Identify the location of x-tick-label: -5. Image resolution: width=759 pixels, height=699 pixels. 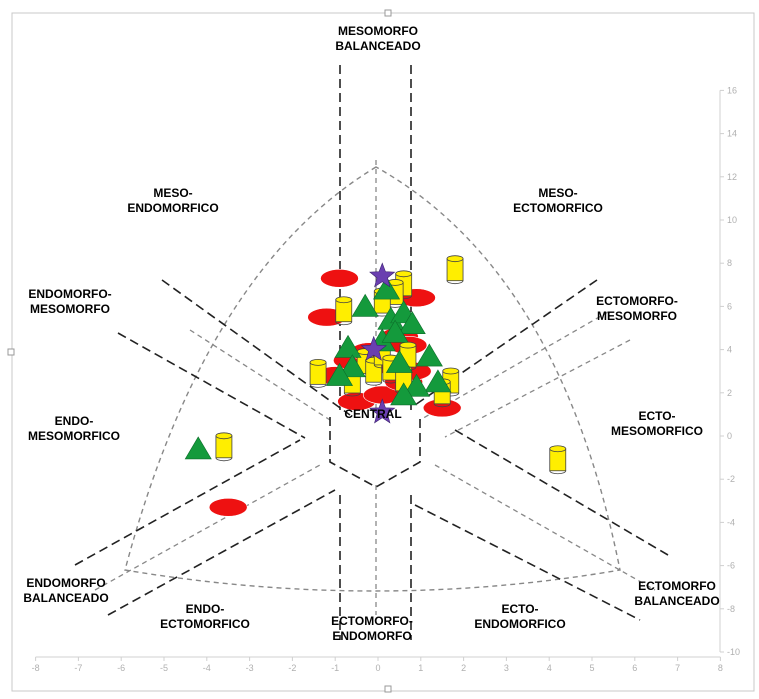
(164, 668).